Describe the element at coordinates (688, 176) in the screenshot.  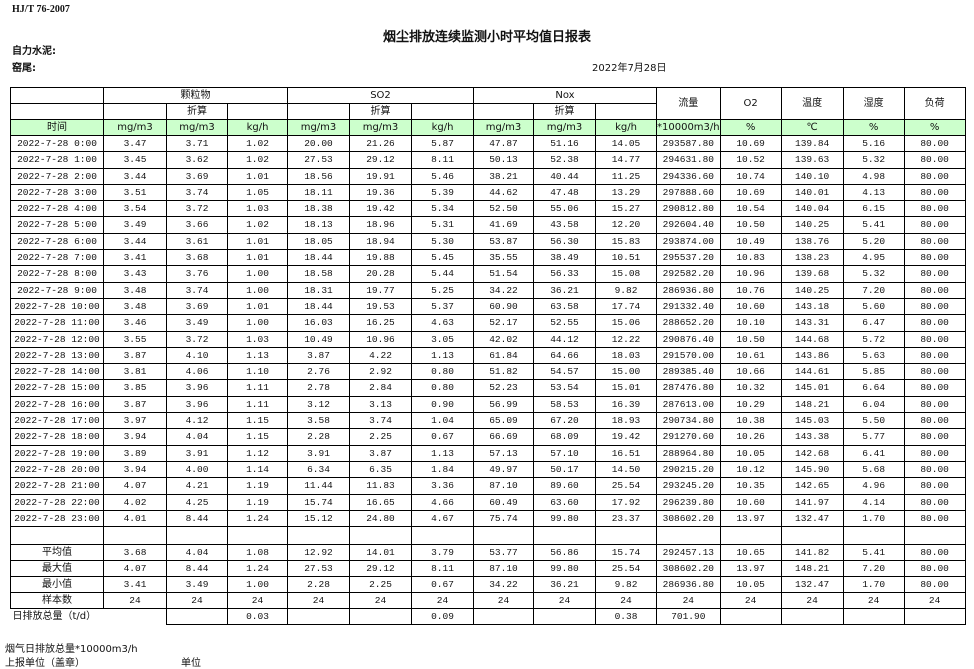
I see `value-cell: 294336.60` at that location.